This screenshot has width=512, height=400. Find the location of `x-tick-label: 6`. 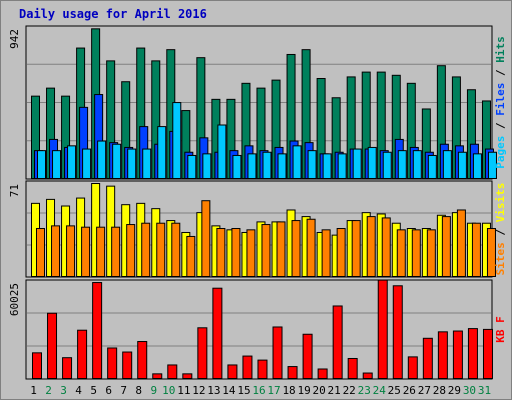

x-tick-label: 6 is located at coordinates (108, 390).